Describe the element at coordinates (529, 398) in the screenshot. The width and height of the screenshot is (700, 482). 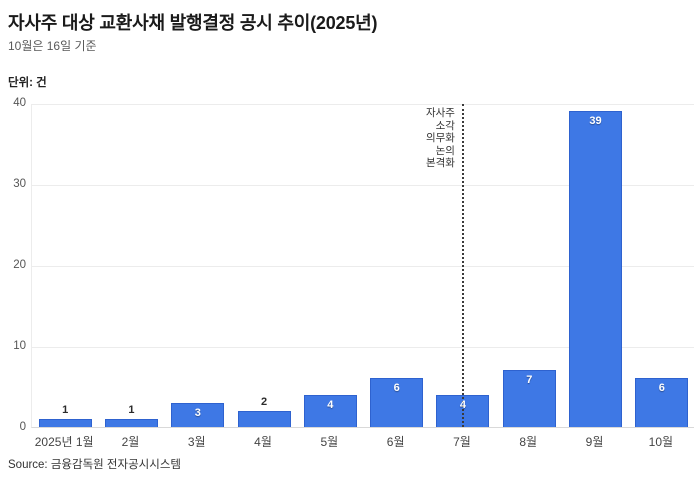
I see `bar-8월` at that location.